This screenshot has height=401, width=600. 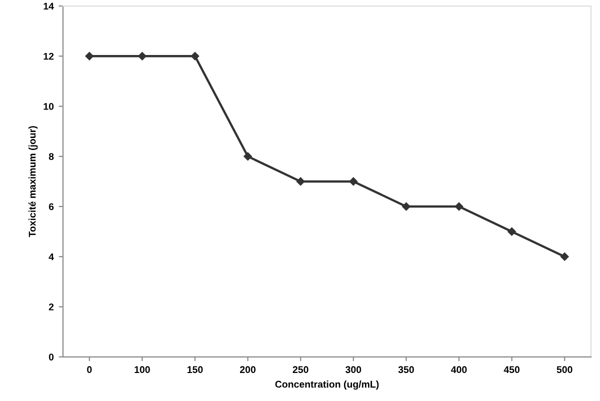 What do you see at coordinates (564, 370) in the screenshot?
I see `x-tick-label: 500` at bounding box center [564, 370].